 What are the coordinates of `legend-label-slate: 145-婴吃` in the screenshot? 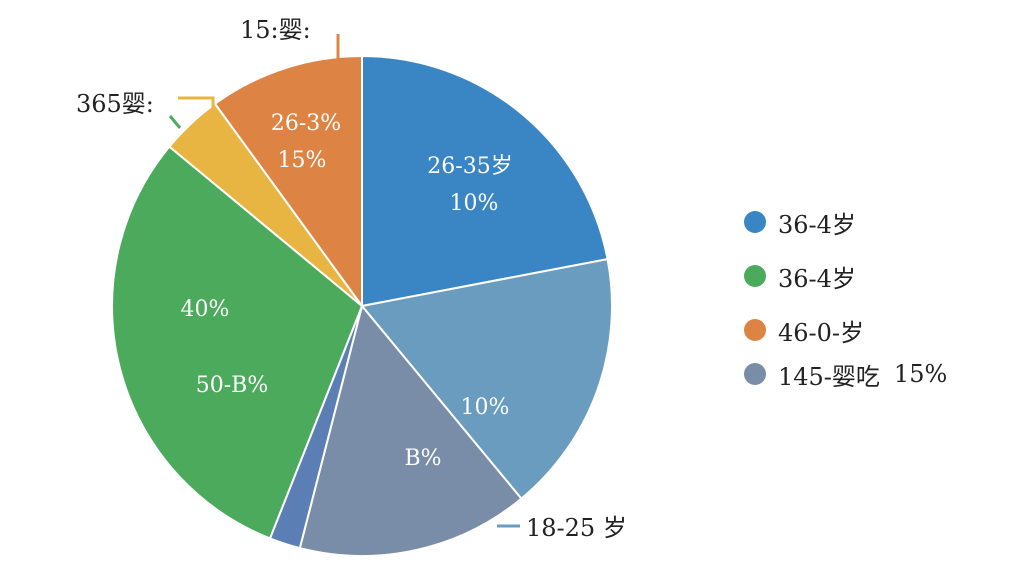 It's located at (829, 376).